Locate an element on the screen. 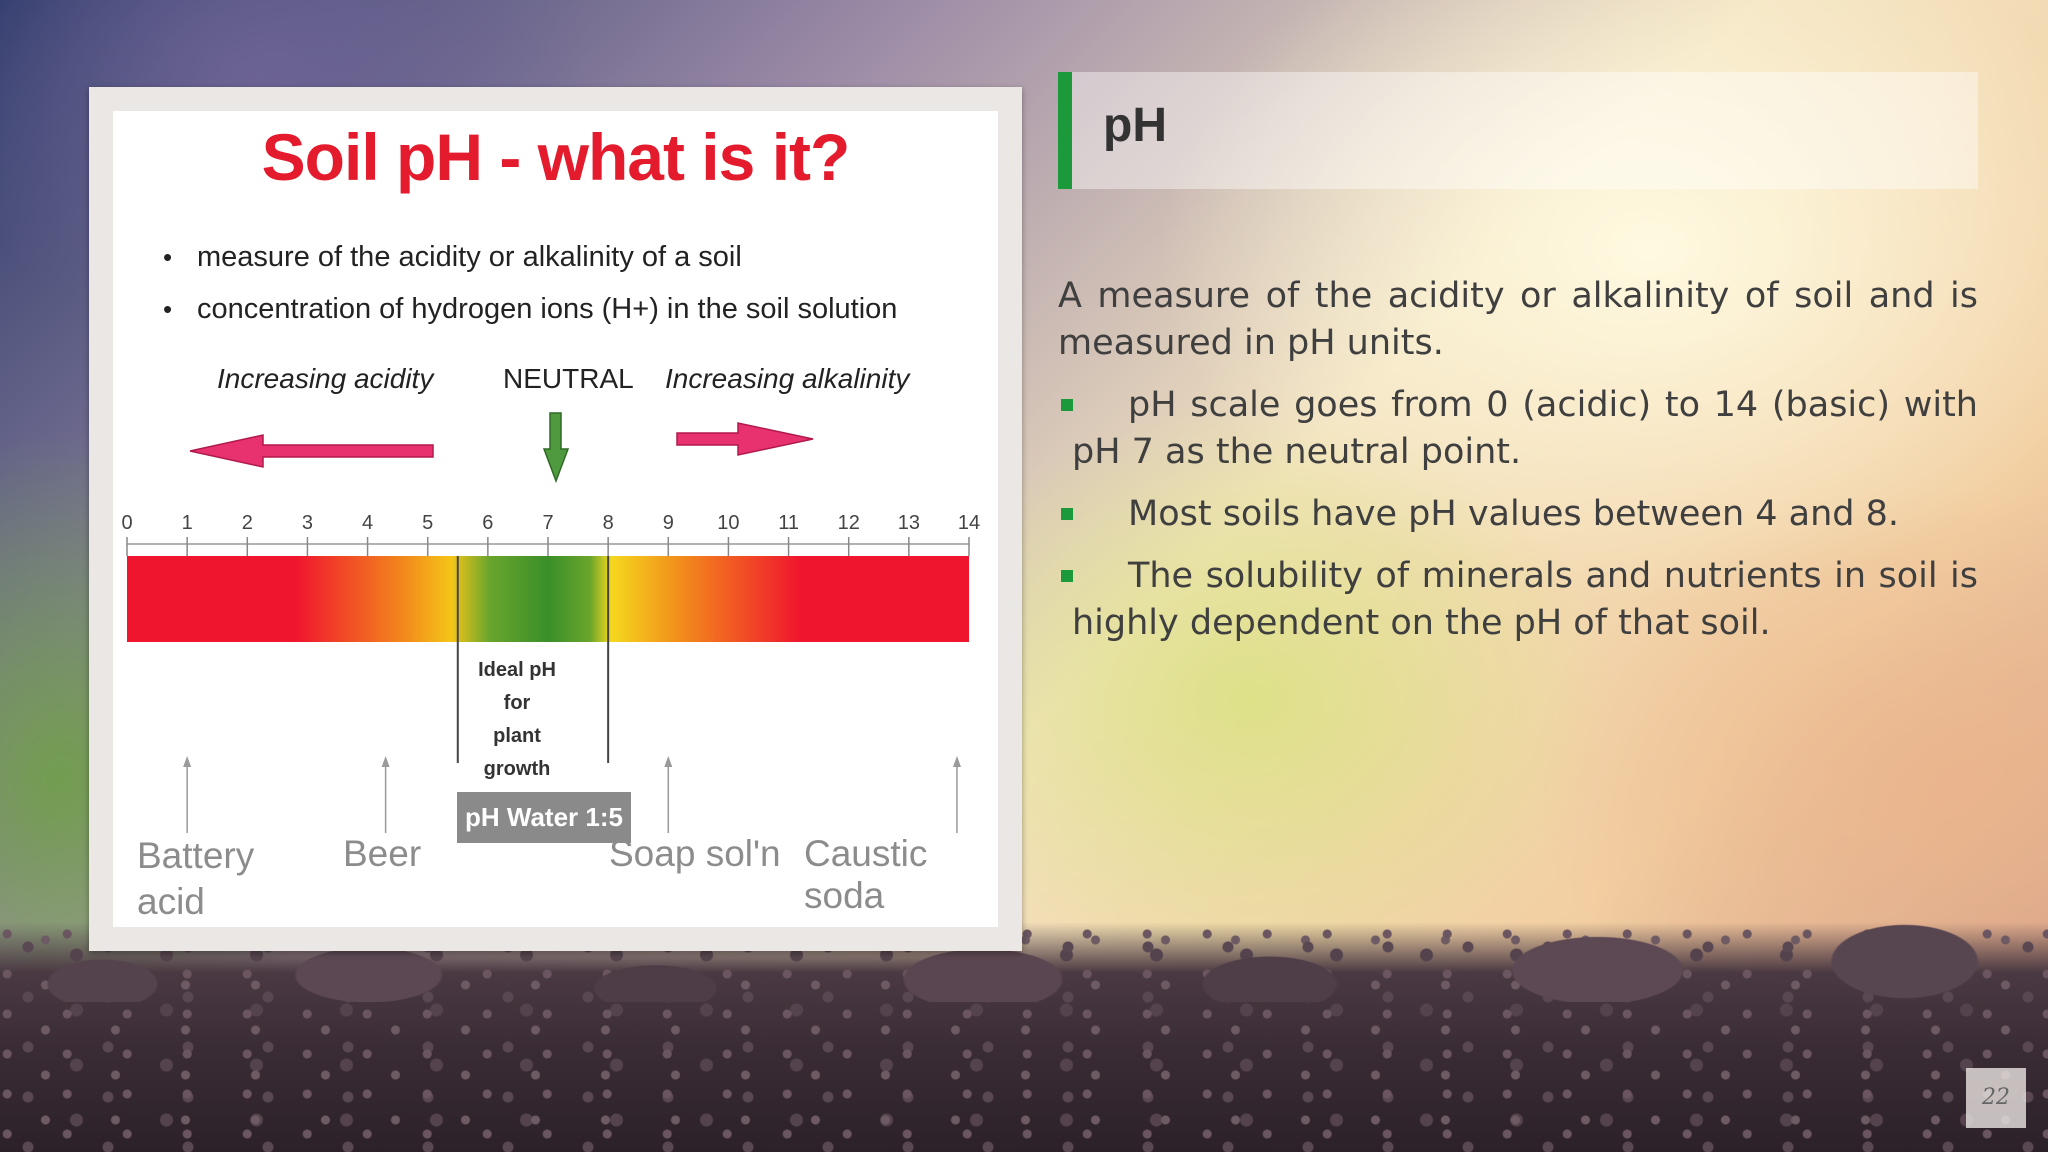 This screenshot has height=1152, width=2048. increasing-alkalinity-label: Increasing alkalinity is located at coordinates (787, 378).